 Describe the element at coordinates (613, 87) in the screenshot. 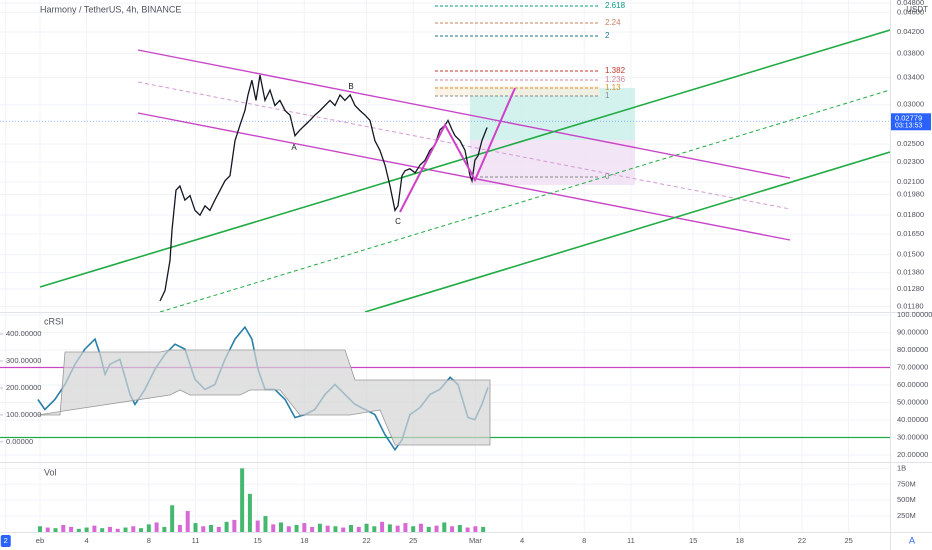

I see `fib-label: 1.13` at that location.